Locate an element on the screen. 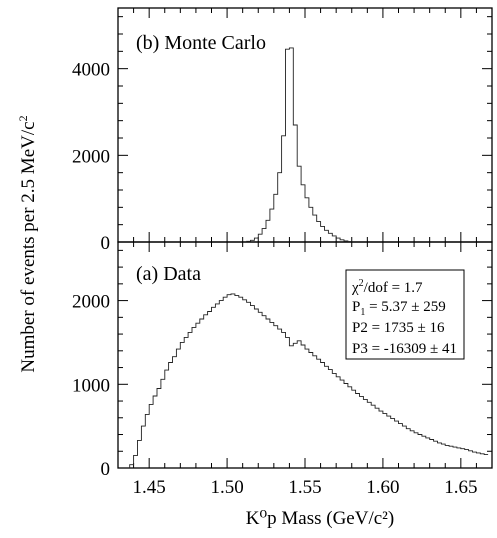 The image size is (497, 538). fit-stat-p1: P1 = 5.37 ± 259 is located at coordinates (399, 308).